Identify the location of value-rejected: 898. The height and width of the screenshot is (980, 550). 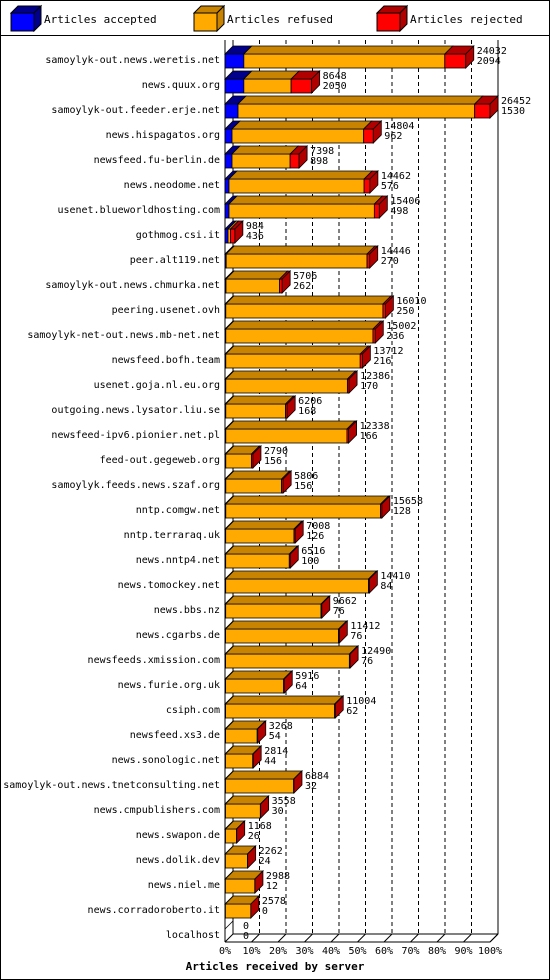
(319, 161).